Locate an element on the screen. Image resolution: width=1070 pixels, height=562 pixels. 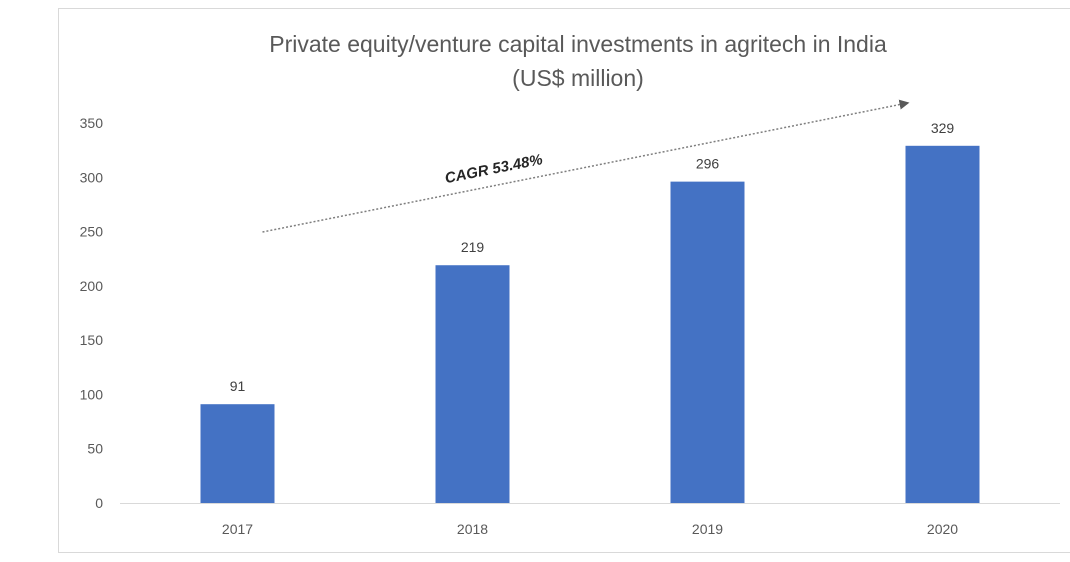
y-tick-label: 50 is located at coordinates (95, 449).